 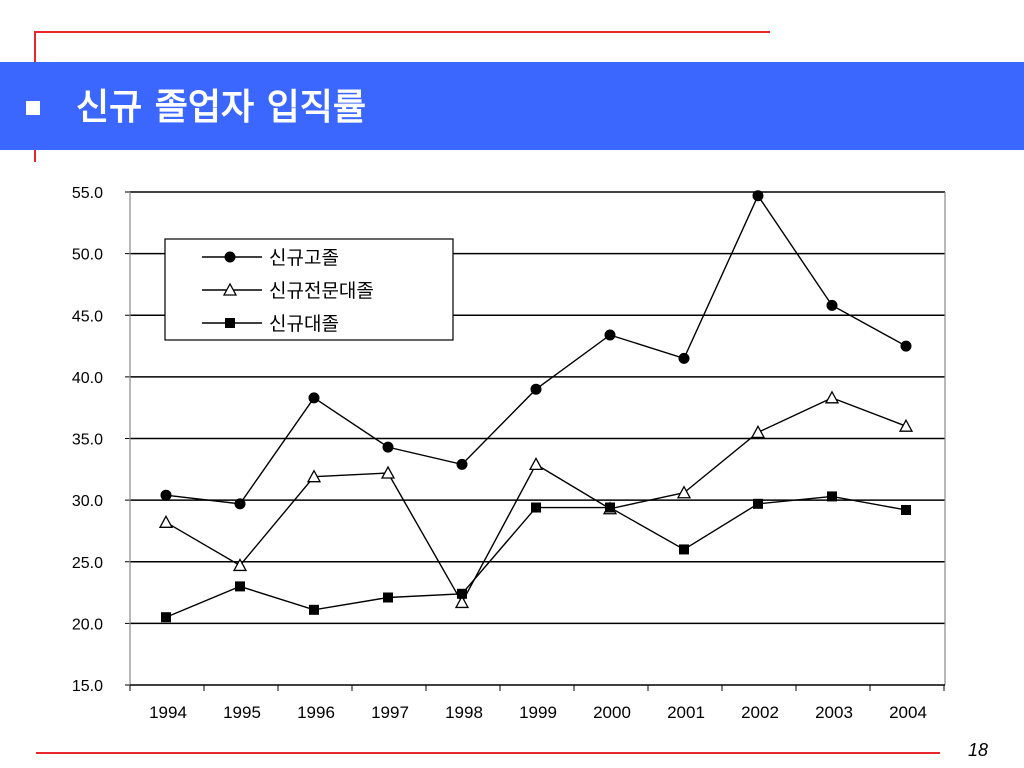 What do you see at coordinates (612, 712) in the screenshot?
I see `x-tick-label: 2000` at bounding box center [612, 712].